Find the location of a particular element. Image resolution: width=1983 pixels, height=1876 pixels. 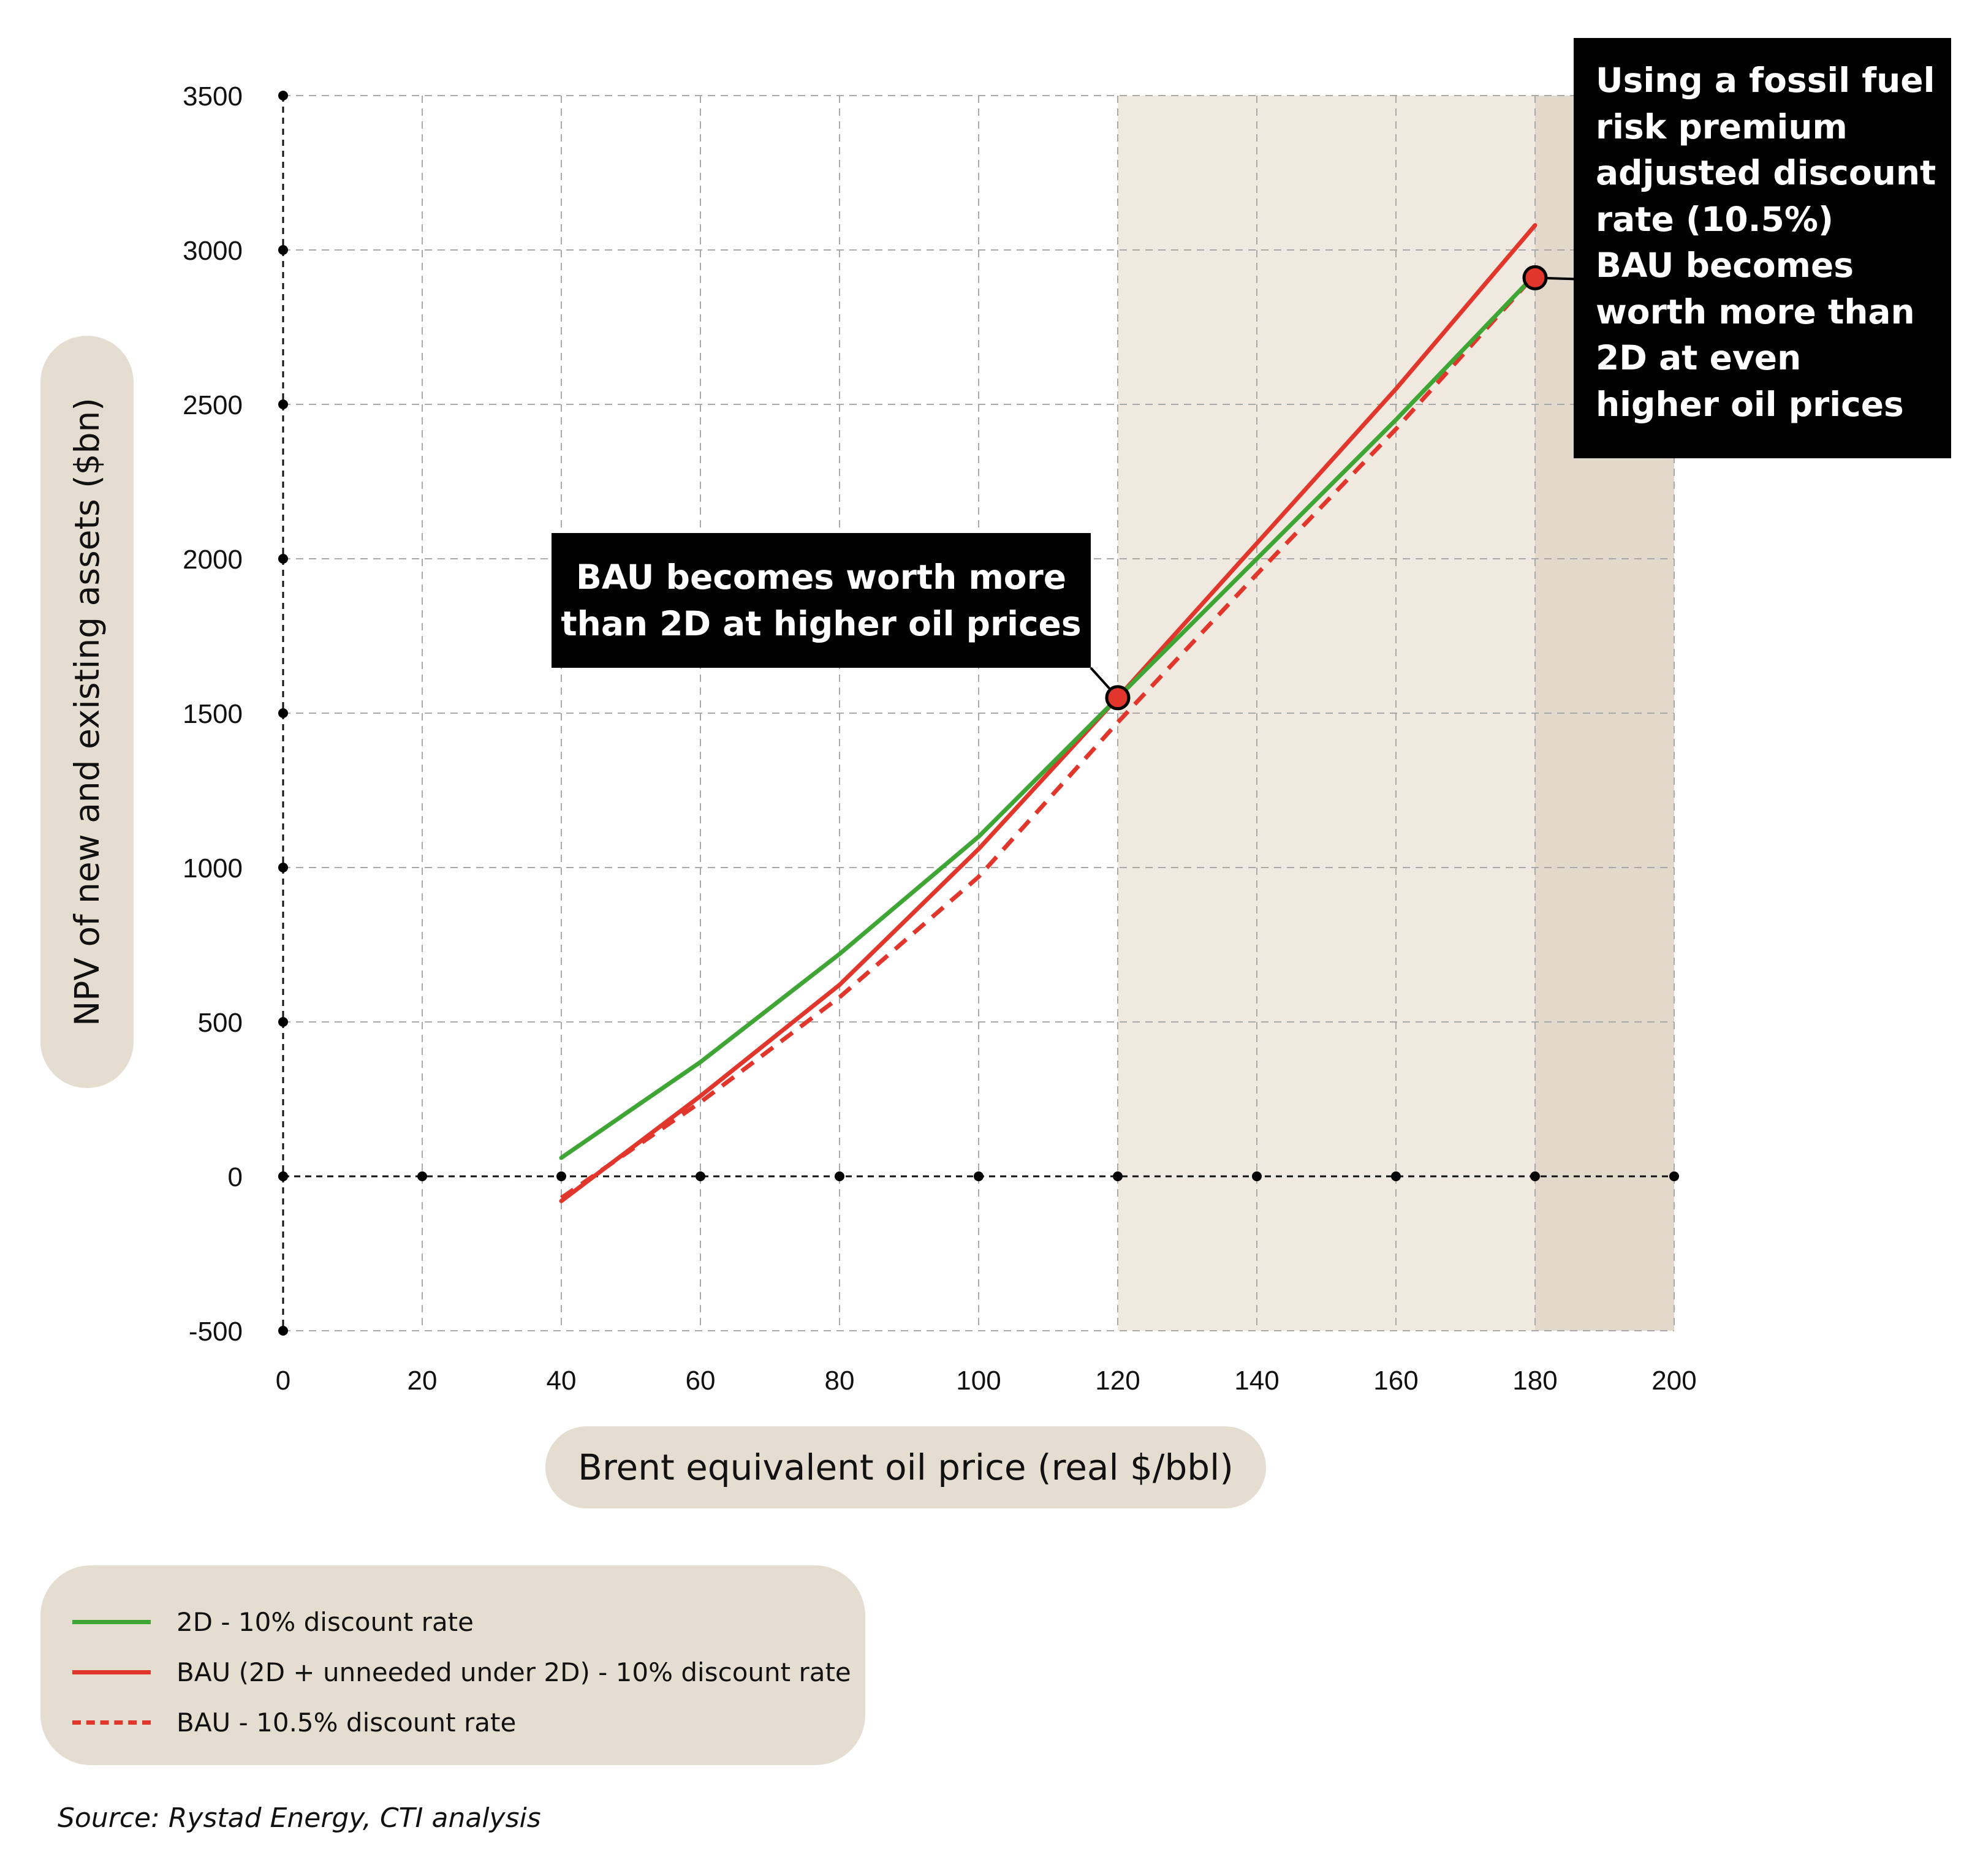

legend-swatch-red-solid is located at coordinates (111, 1672).